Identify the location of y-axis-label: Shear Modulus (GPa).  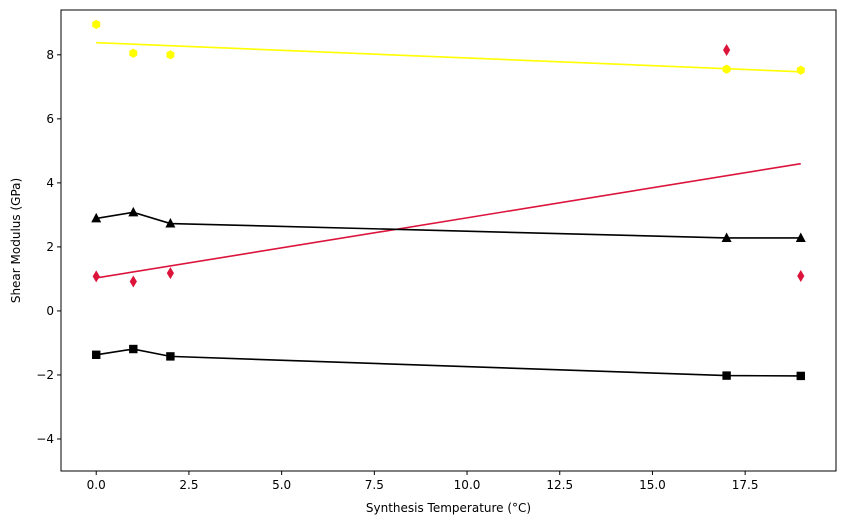
(16, 240).